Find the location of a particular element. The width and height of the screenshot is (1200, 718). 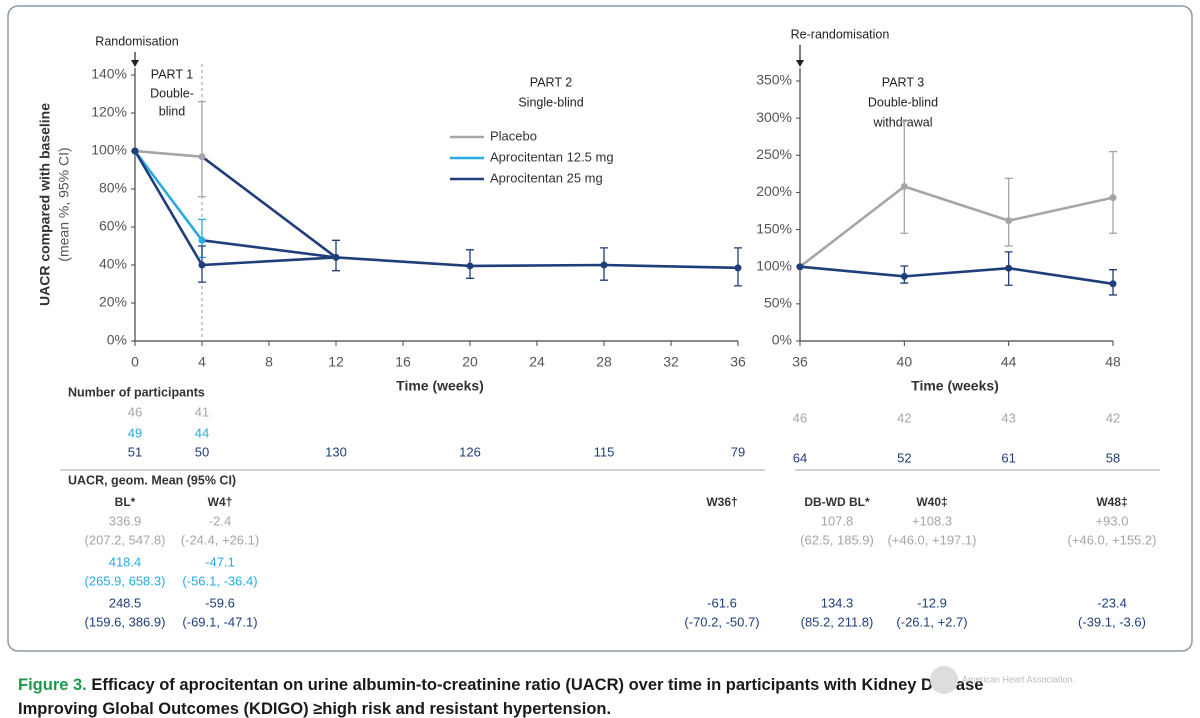

annotation: PART 2 is located at coordinates (551, 82).